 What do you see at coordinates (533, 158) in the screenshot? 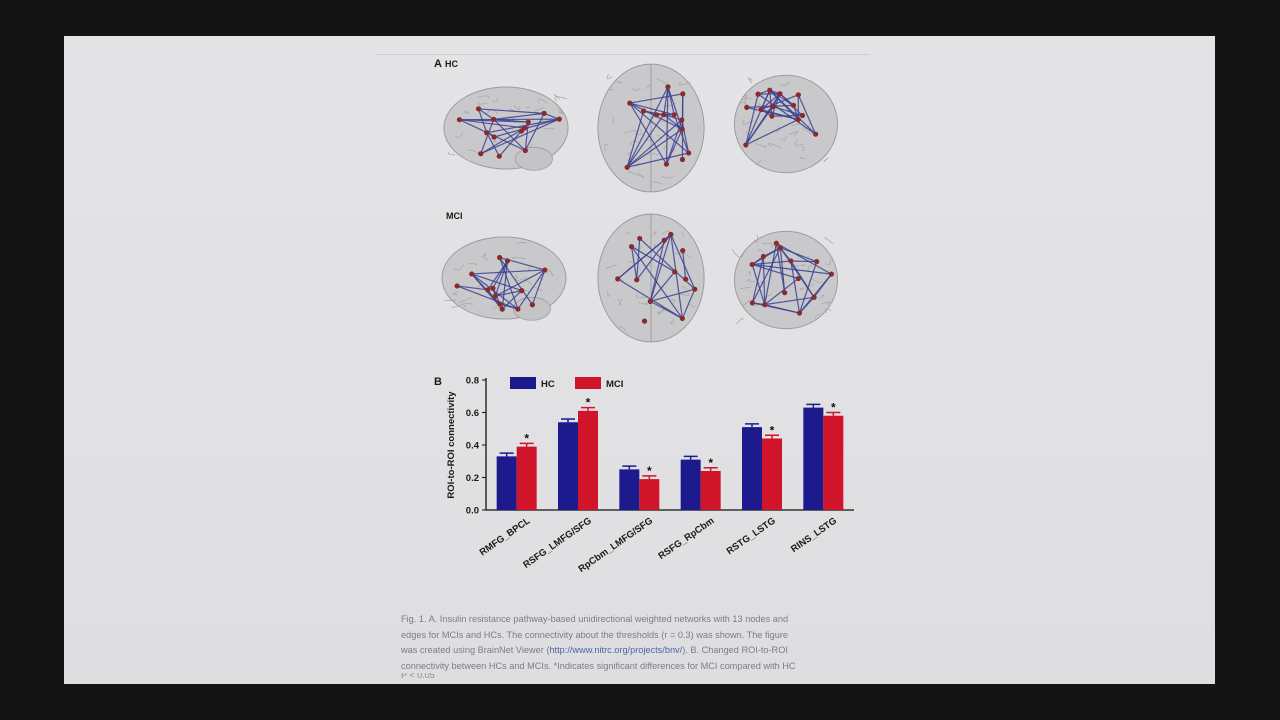
I see `cerebellum` at bounding box center [533, 158].